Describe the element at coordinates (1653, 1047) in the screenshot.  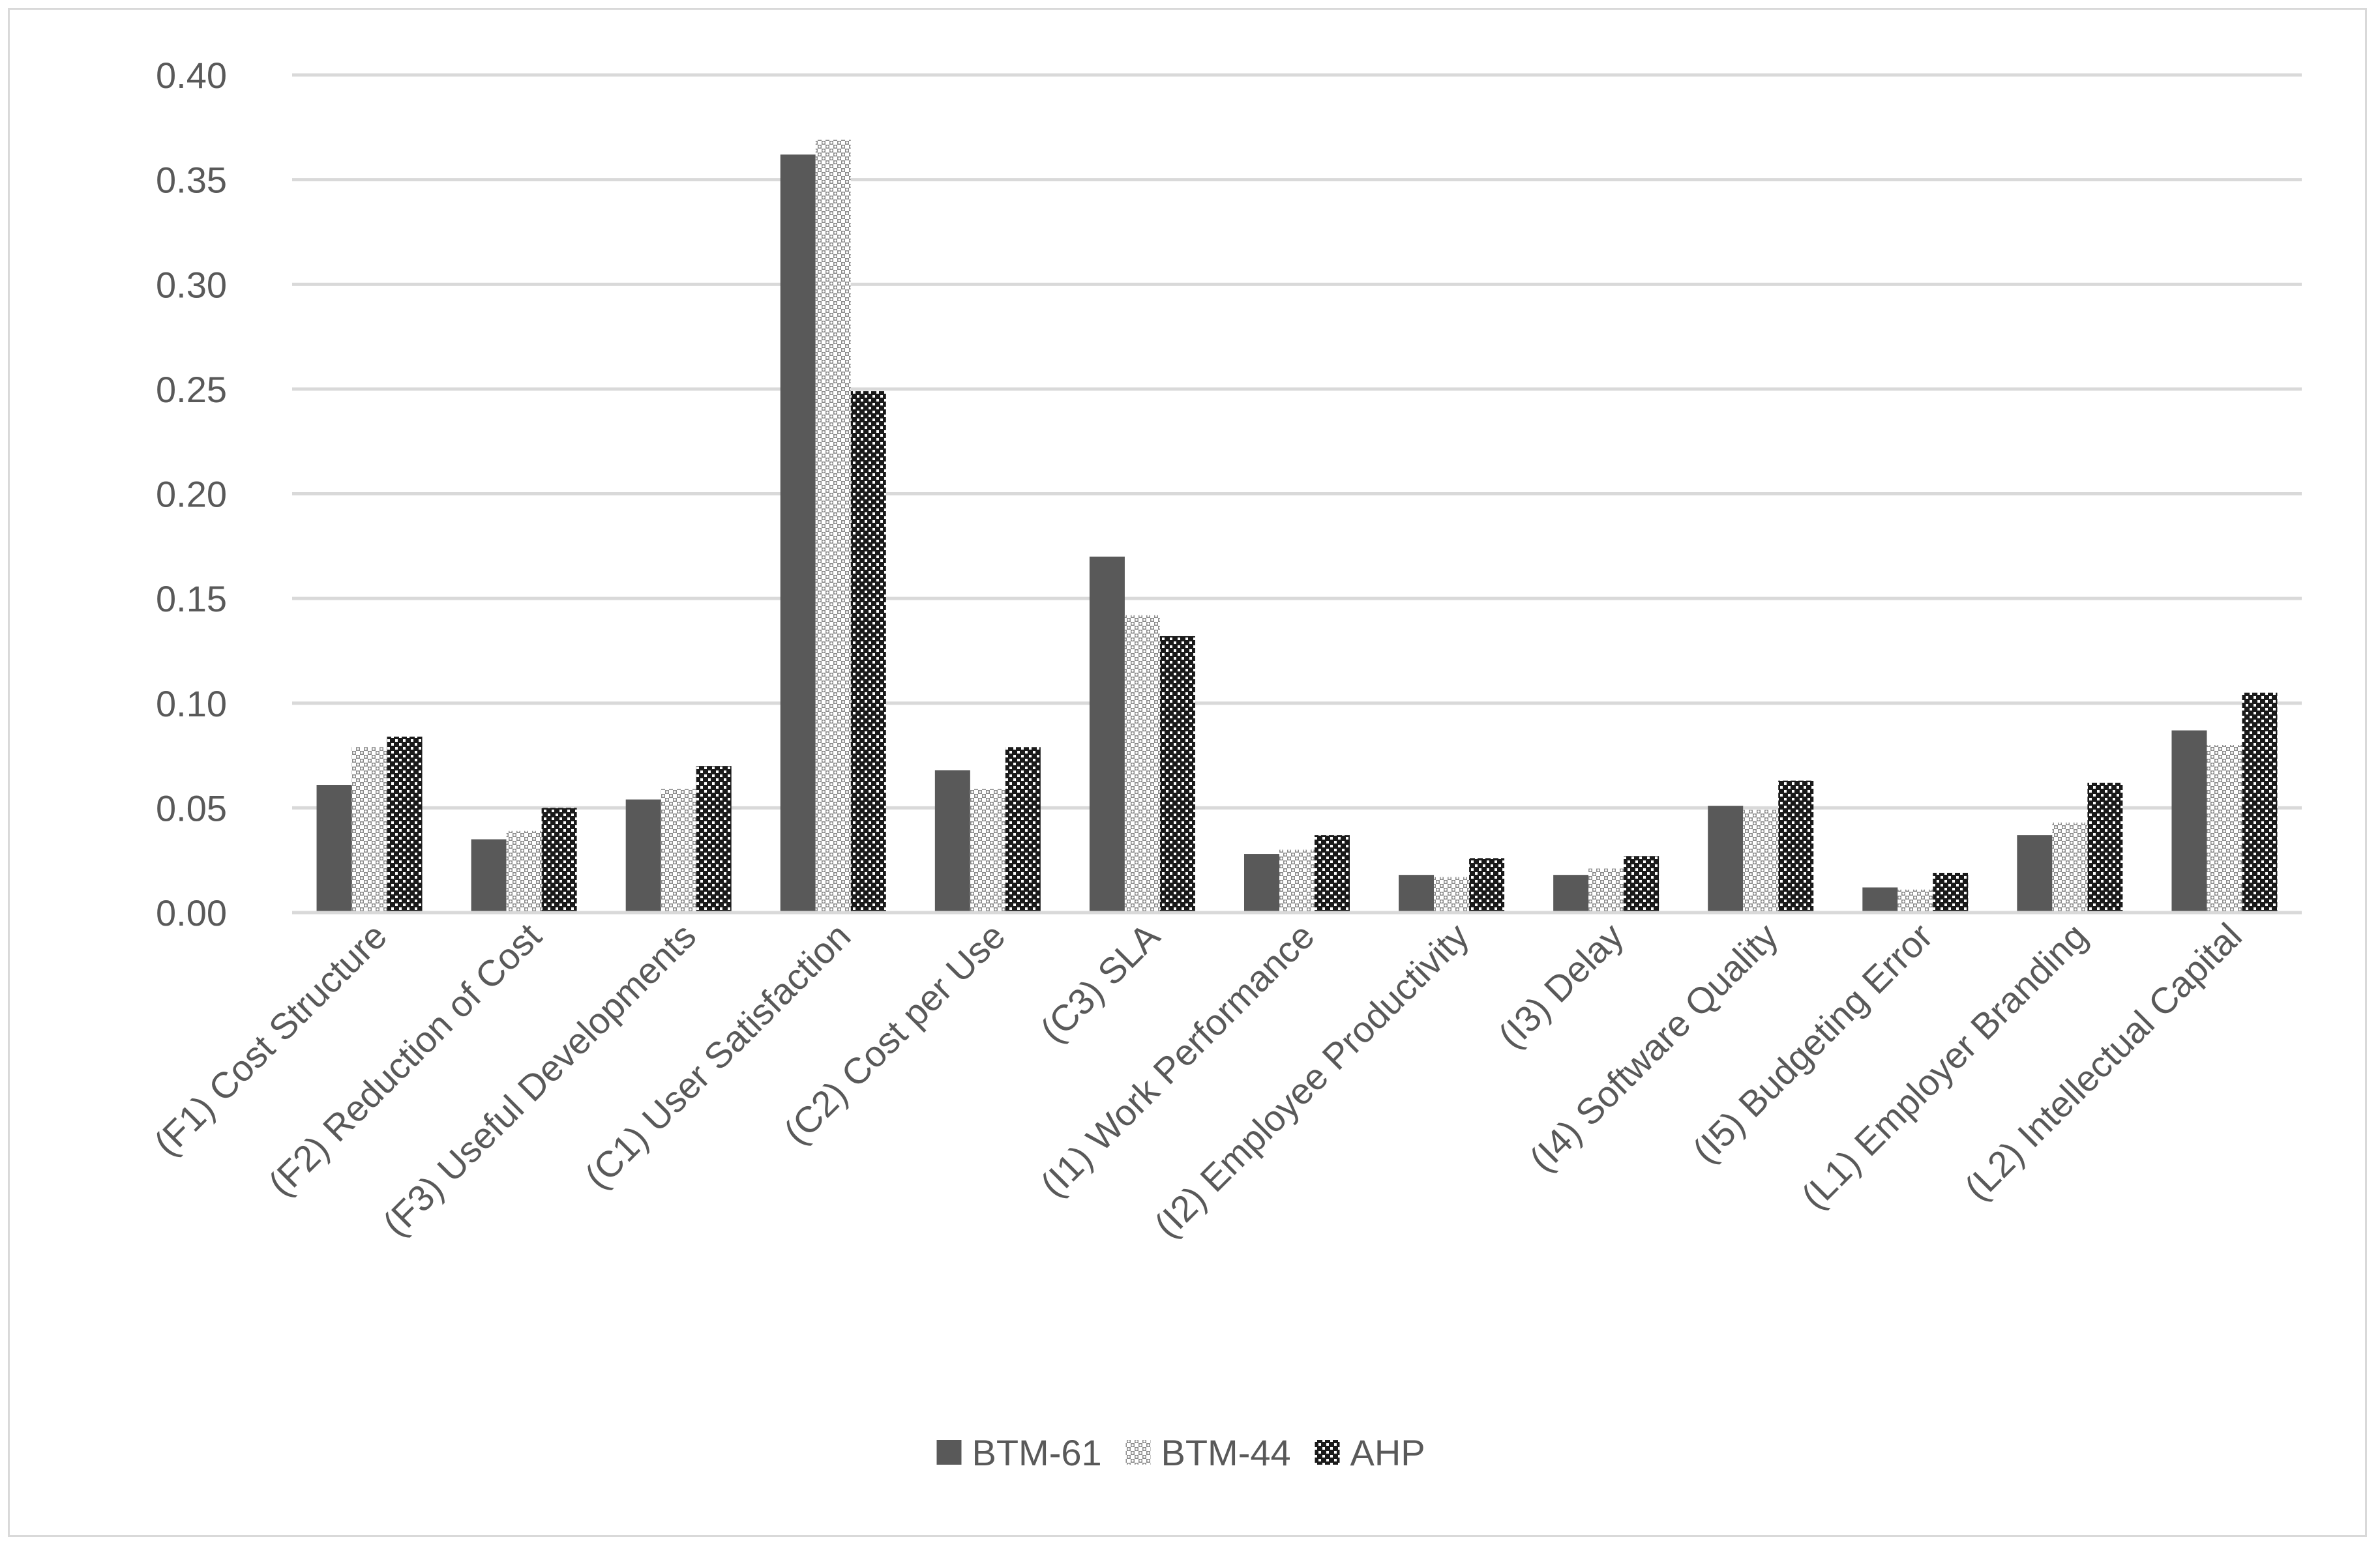
I see `x-tick-label: (I4) Software Quality` at that location.